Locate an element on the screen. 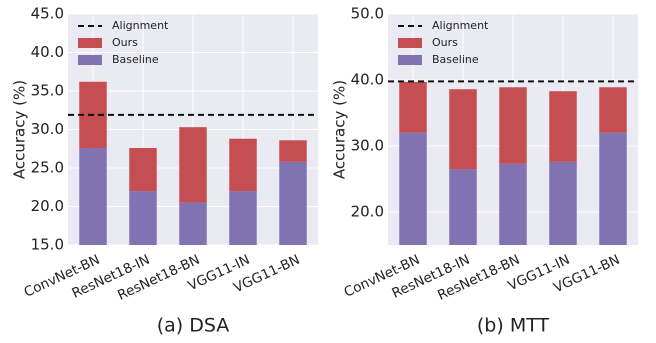  caption: (a) DSA is located at coordinates (193, 326).